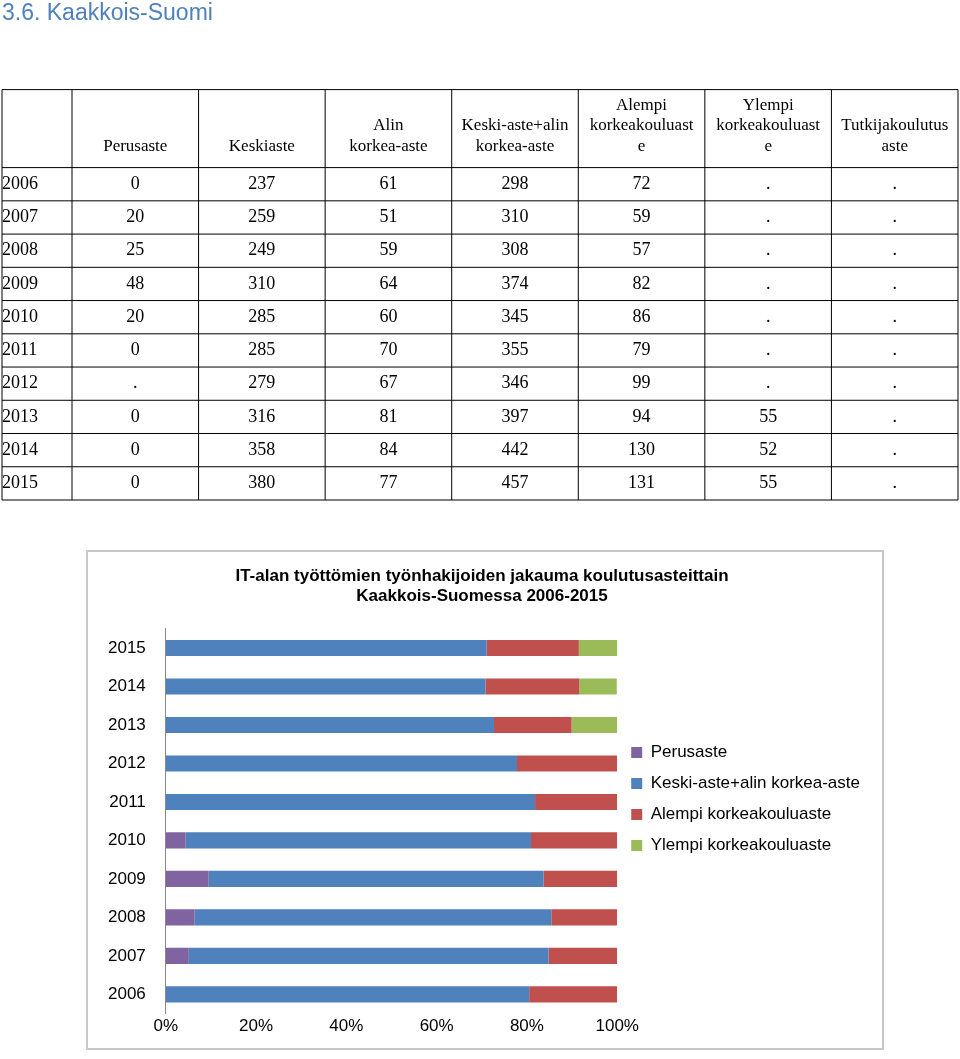 Image resolution: width=960 pixels, height=1059 pixels. Describe the element at coordinates (20, 382) in the screenshot. I see `y-tick-label: 2012` at that location.